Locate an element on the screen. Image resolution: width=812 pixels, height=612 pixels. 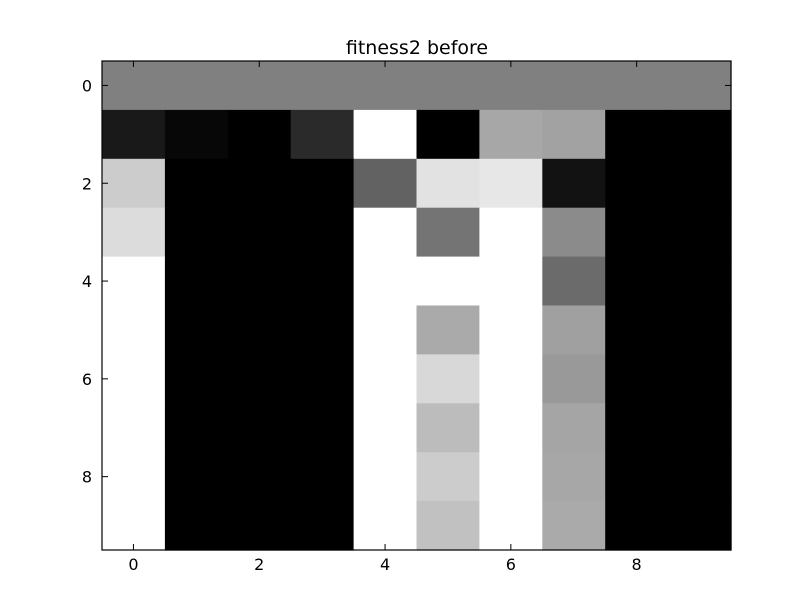
heatmap-cell-r6-c0 is located at coordinates (134, 379).